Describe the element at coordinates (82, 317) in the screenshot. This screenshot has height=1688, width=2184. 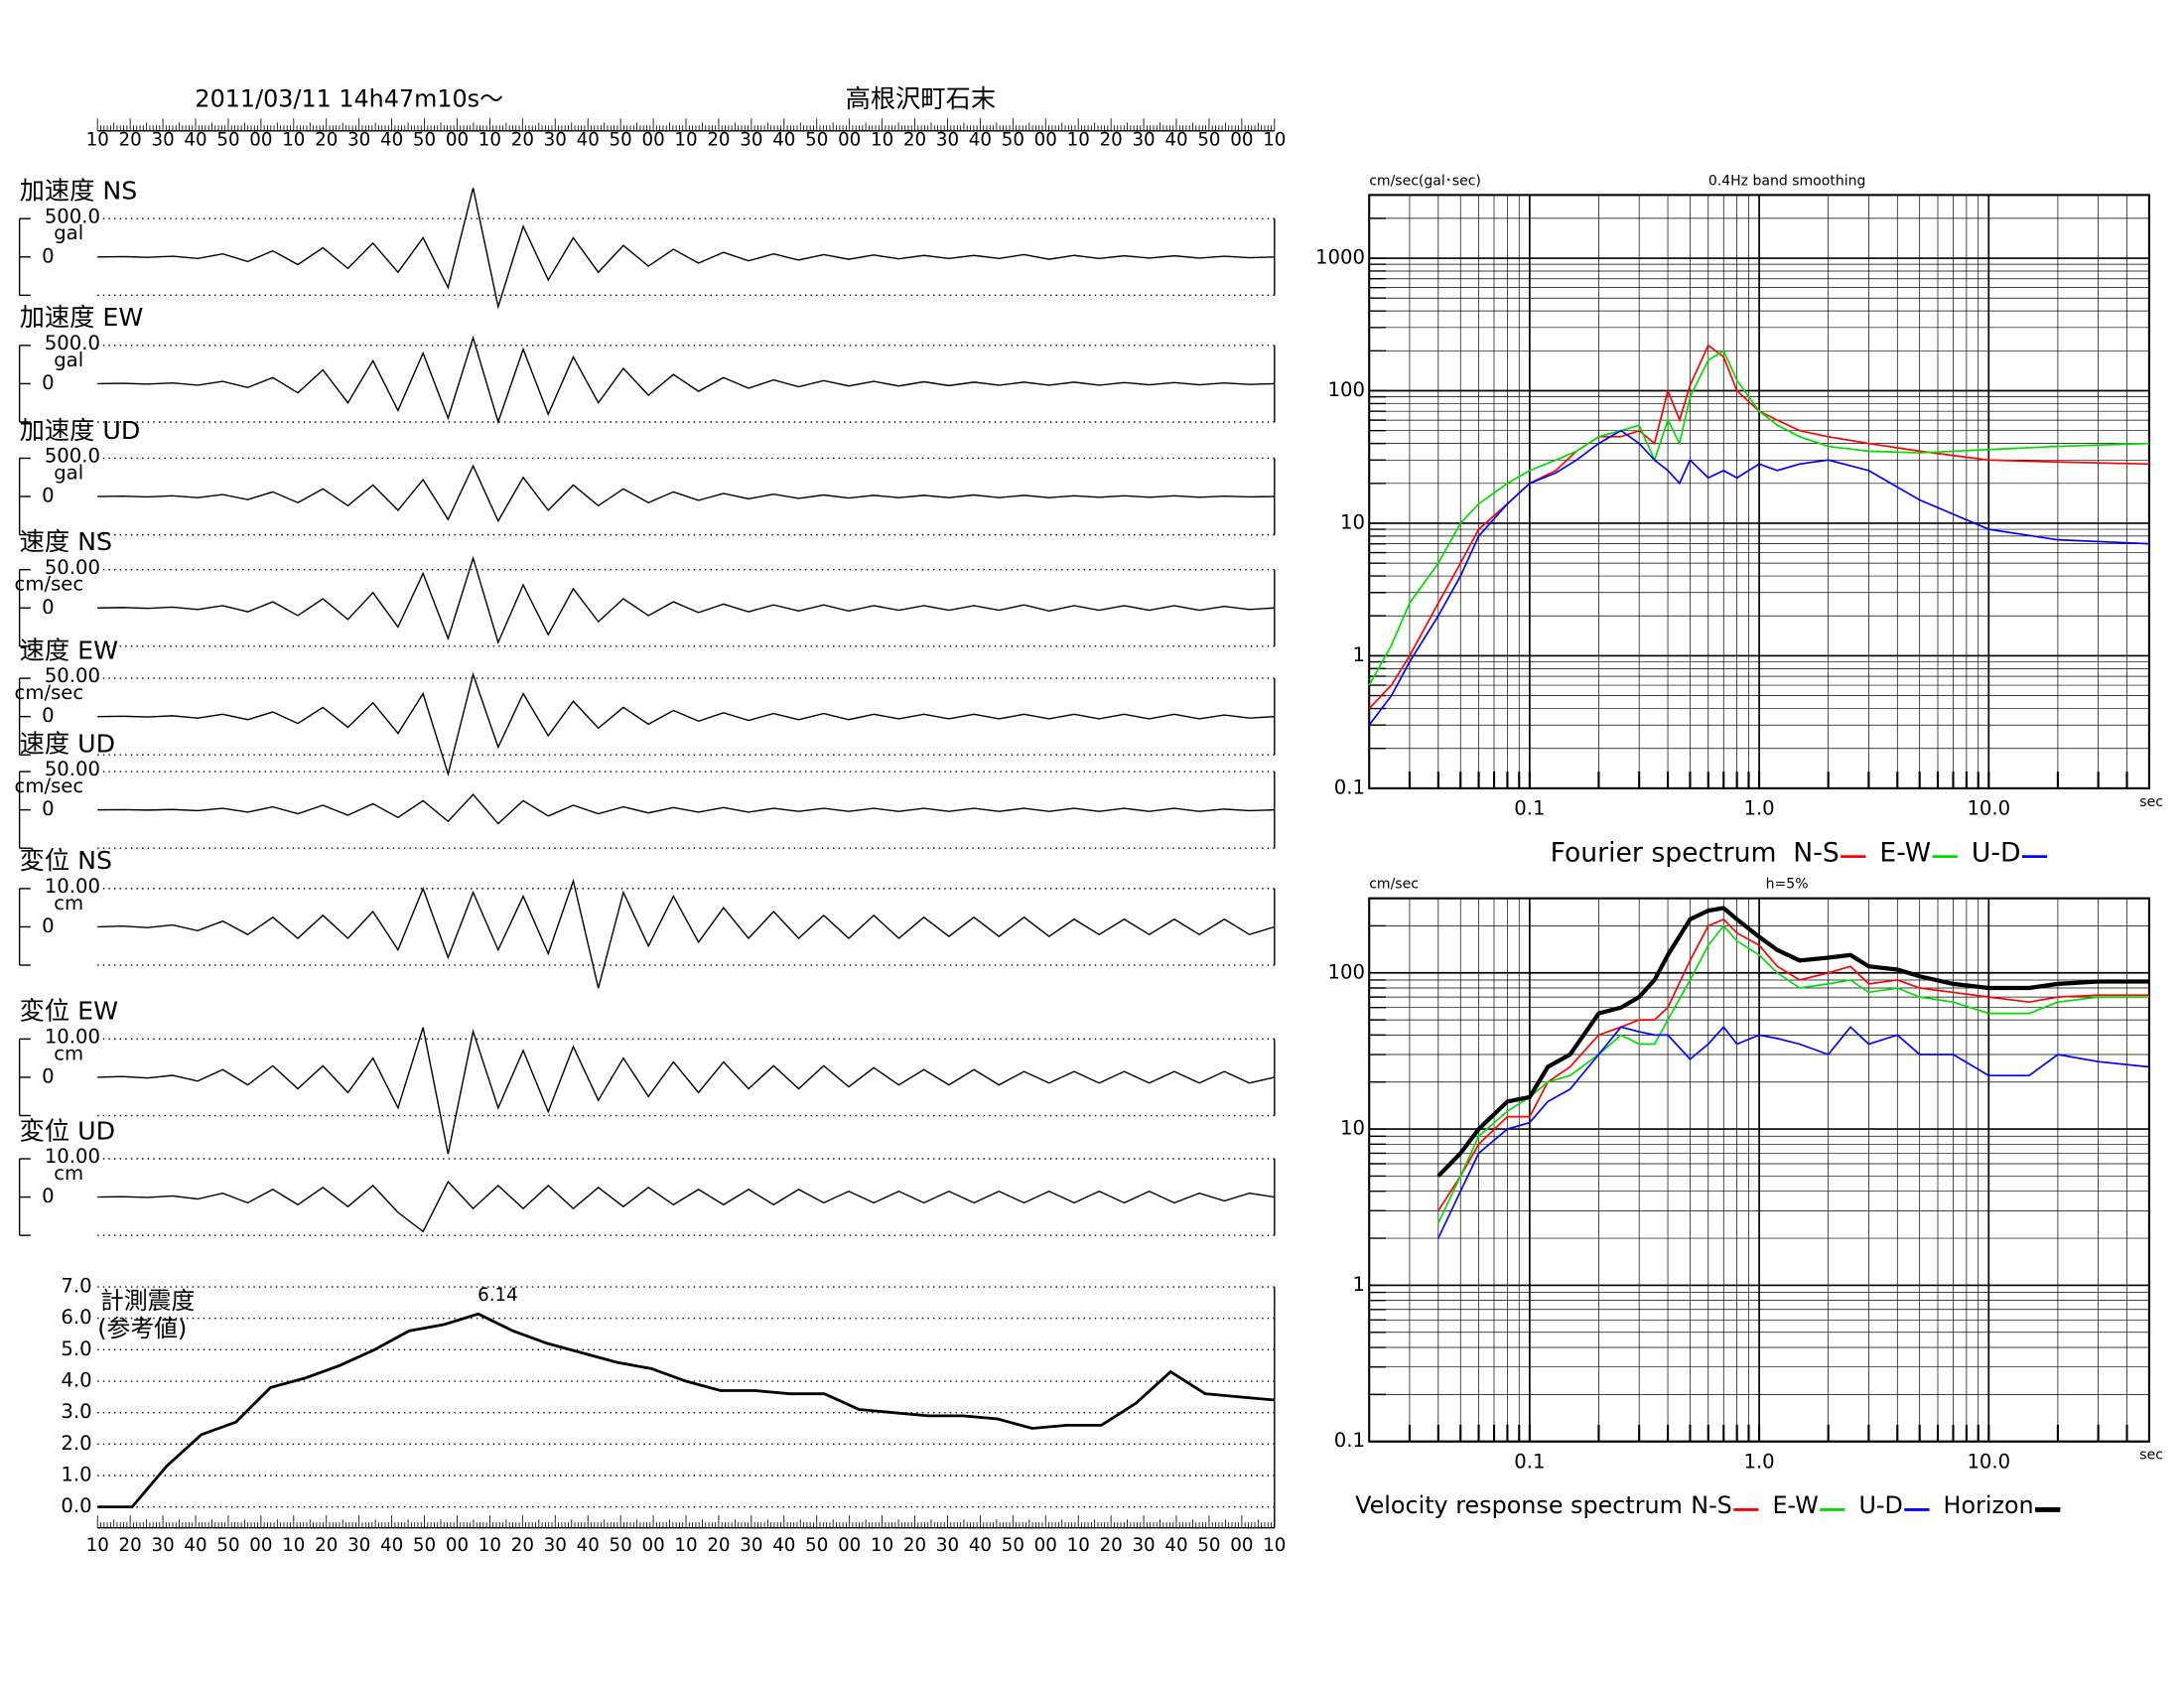
I see `trace-title: 加速度 EW` at that location.